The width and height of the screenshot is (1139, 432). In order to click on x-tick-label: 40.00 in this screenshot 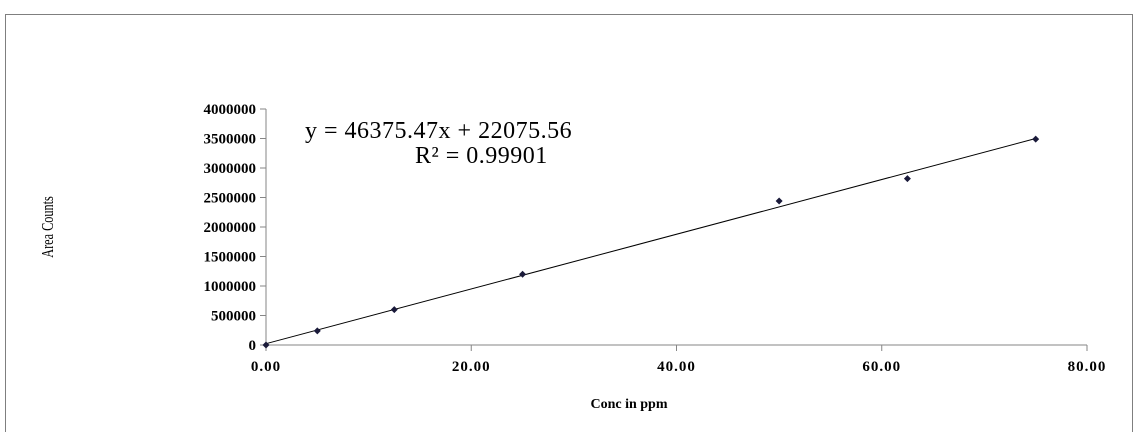, I will do `click(676, 367)`.